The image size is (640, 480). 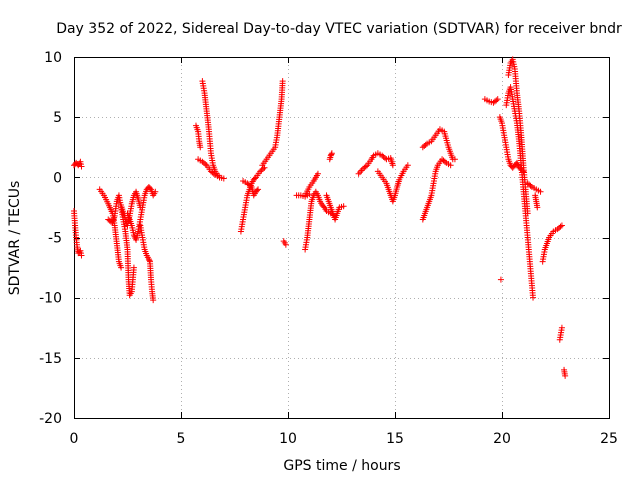 I want to click on y-tick-label: 10, so click(x=53, y=58).